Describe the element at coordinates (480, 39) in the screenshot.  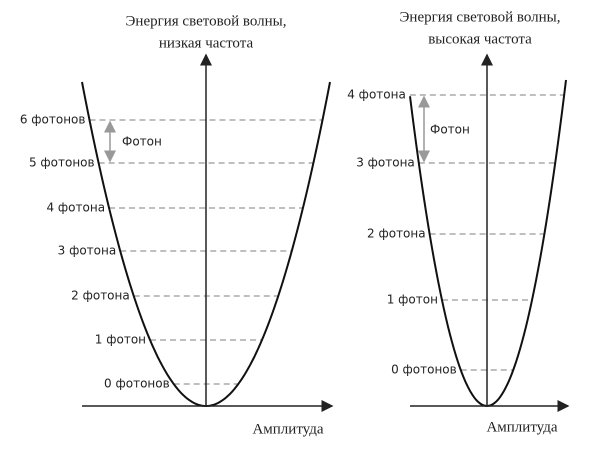
I see `panel-title: высокая частота` at that location.